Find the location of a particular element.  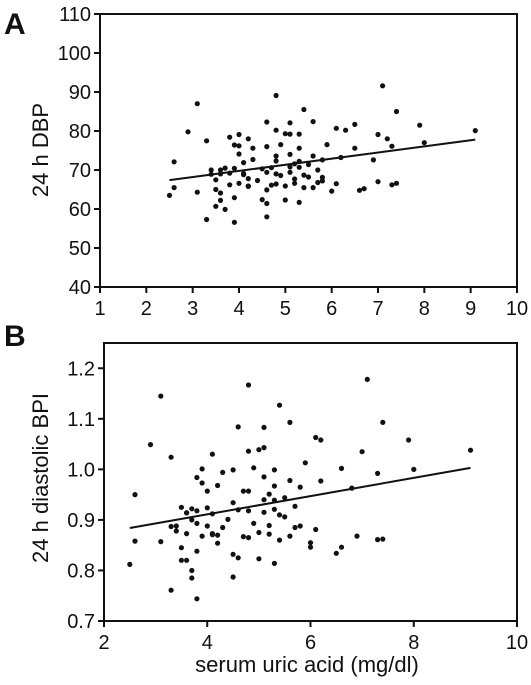

panel-a-y-tick-label: 90 is located at coordinates (80, 93).